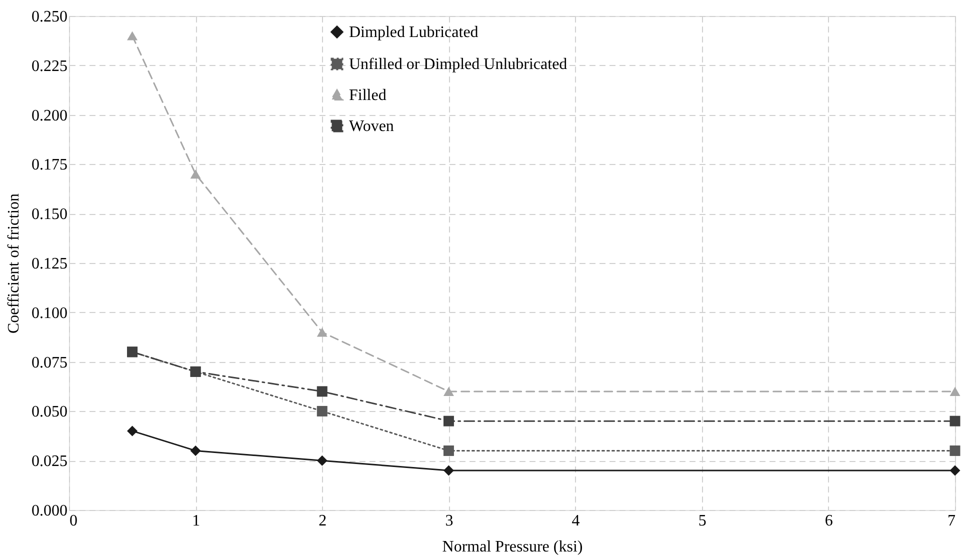  Describe the element at coordinates (367, 95) in the screenshot. I see `legend-label: Filled` at that location.